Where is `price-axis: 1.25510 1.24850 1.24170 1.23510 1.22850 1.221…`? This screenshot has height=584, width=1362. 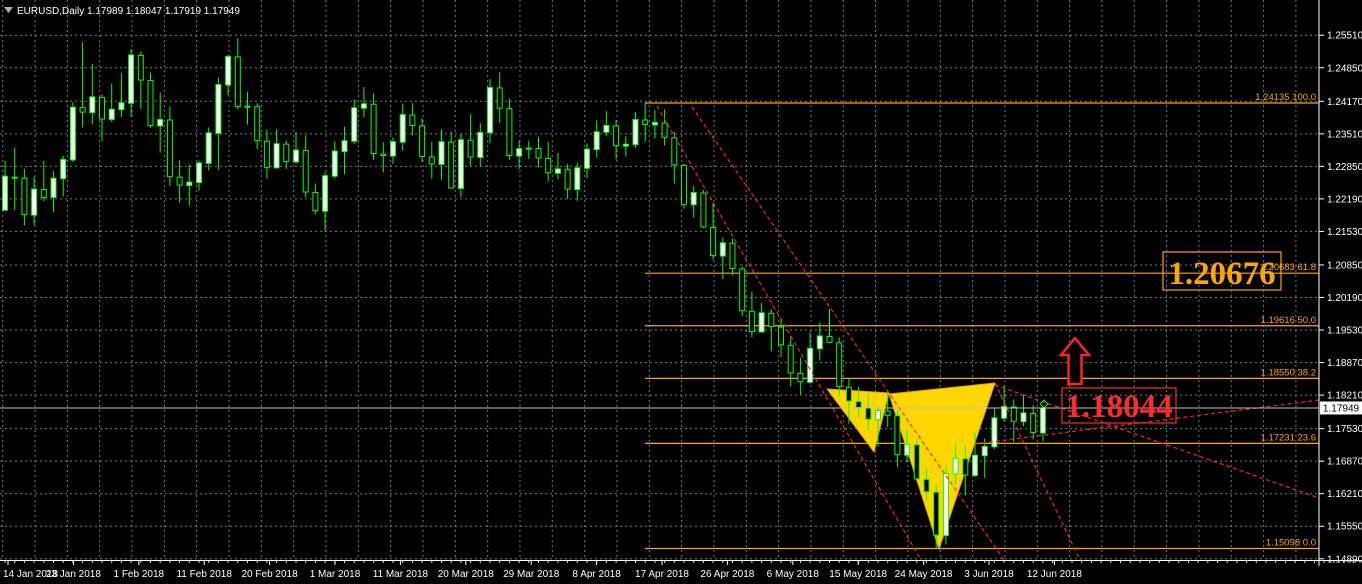 price-axis: 1.25510 1.24850 1.24170 1.23510 1.22850 1.221… is located at coordinates (1340, 298).